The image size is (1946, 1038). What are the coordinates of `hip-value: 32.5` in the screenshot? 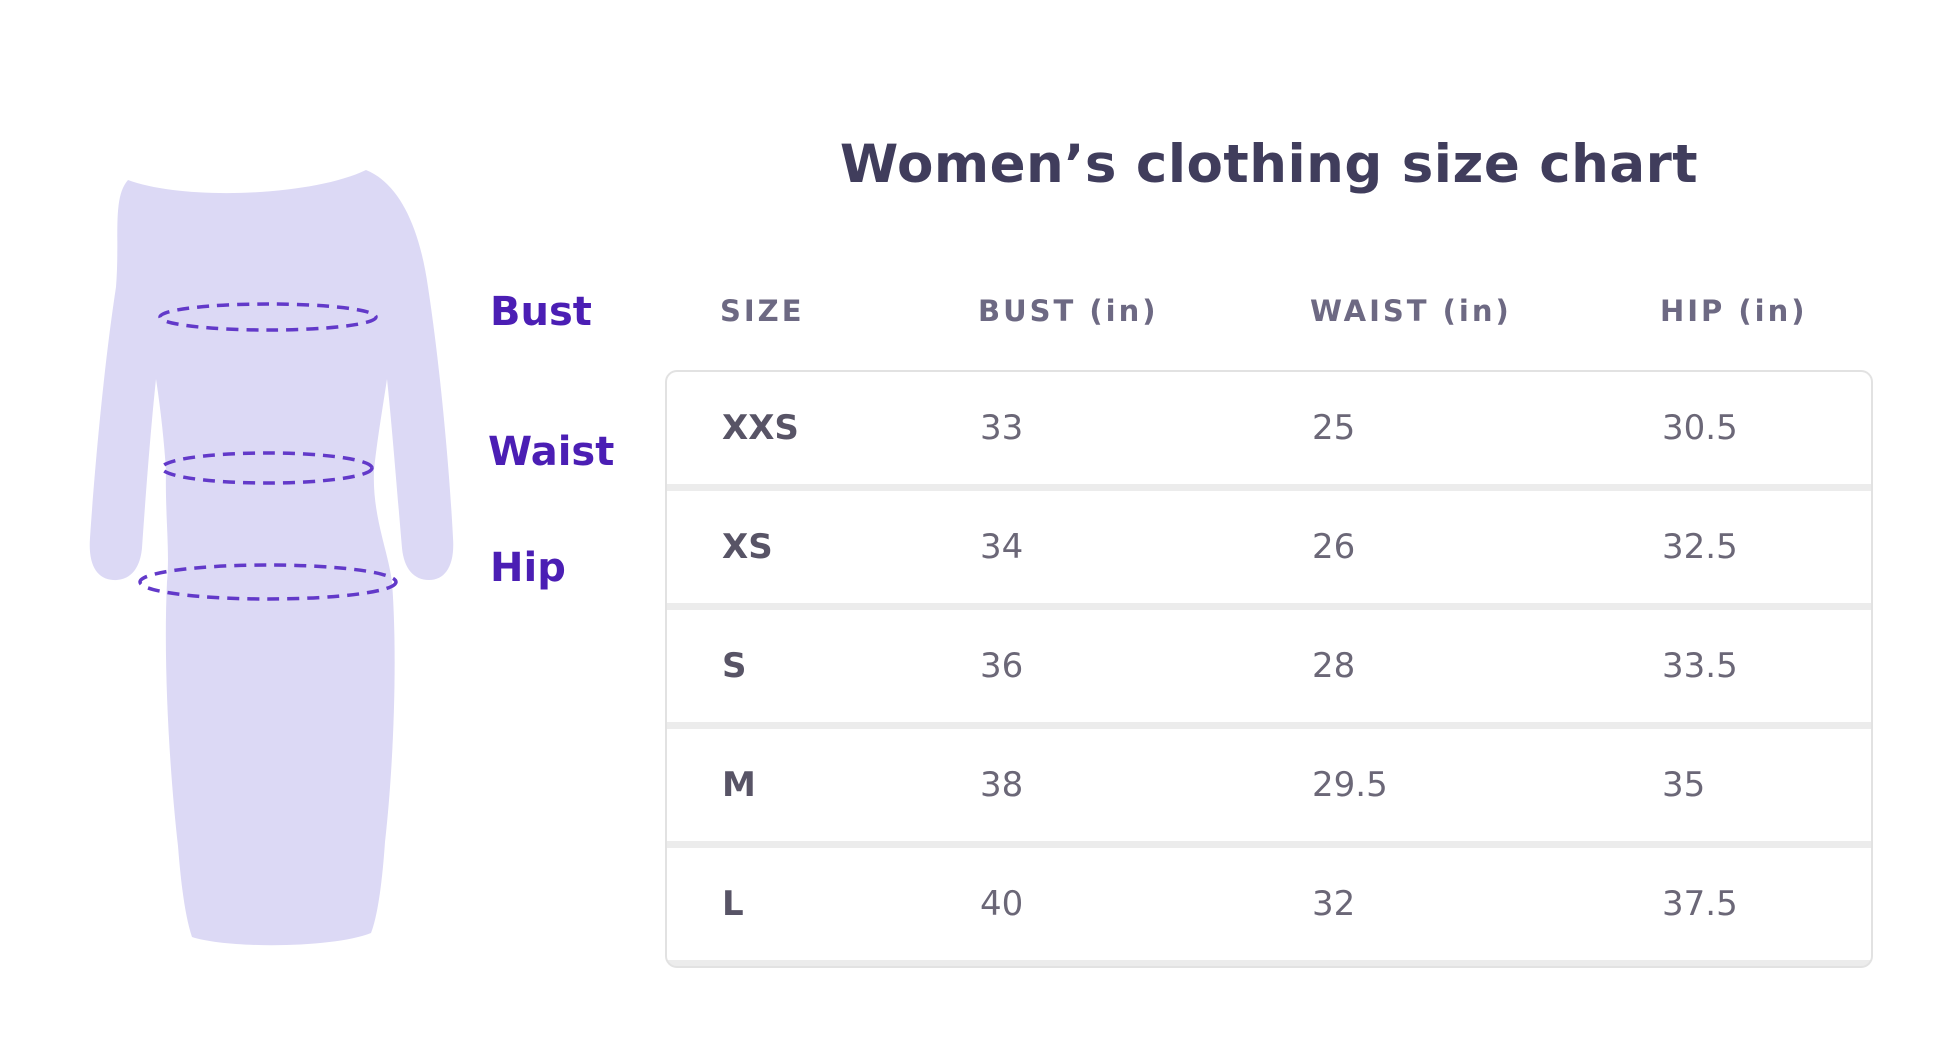 It's located at (1700, 547).